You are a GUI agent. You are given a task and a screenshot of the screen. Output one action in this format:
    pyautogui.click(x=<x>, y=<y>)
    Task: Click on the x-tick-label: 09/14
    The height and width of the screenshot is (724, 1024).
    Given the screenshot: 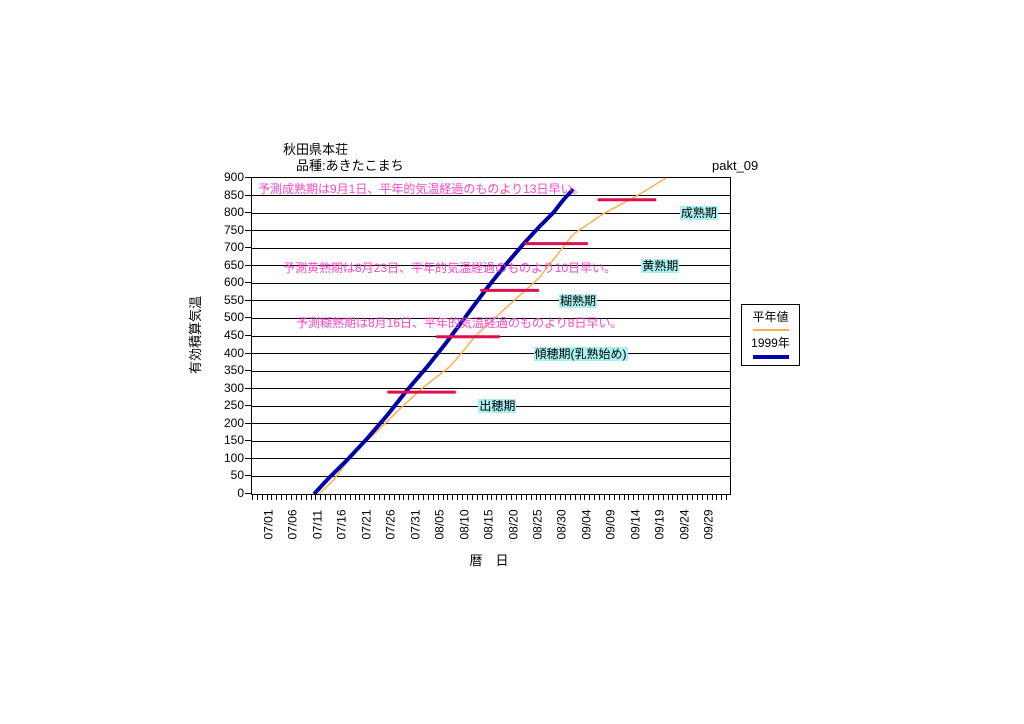 What is the action you would take?
    pyautogui.click(x=635, y=524)
    